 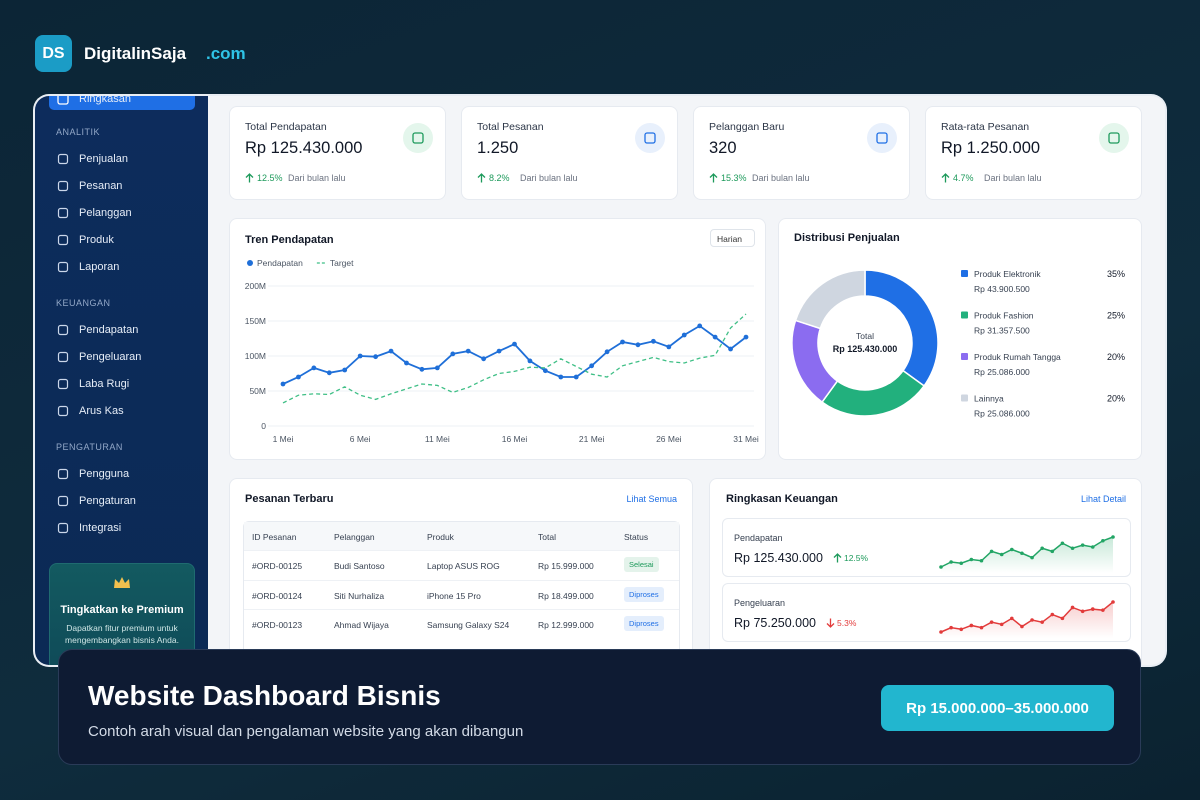 I want to click on legend-amount: Rp 43.900.500, so click(x=1002, y=289).